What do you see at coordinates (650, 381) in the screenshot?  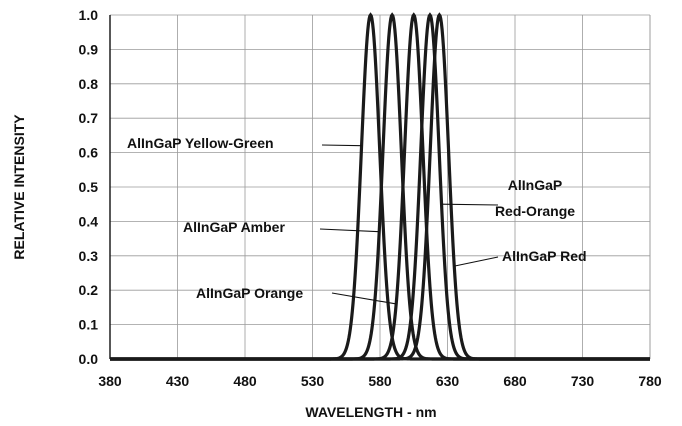 I see `x-tick-label: 780` at bounding box center [650, 381].